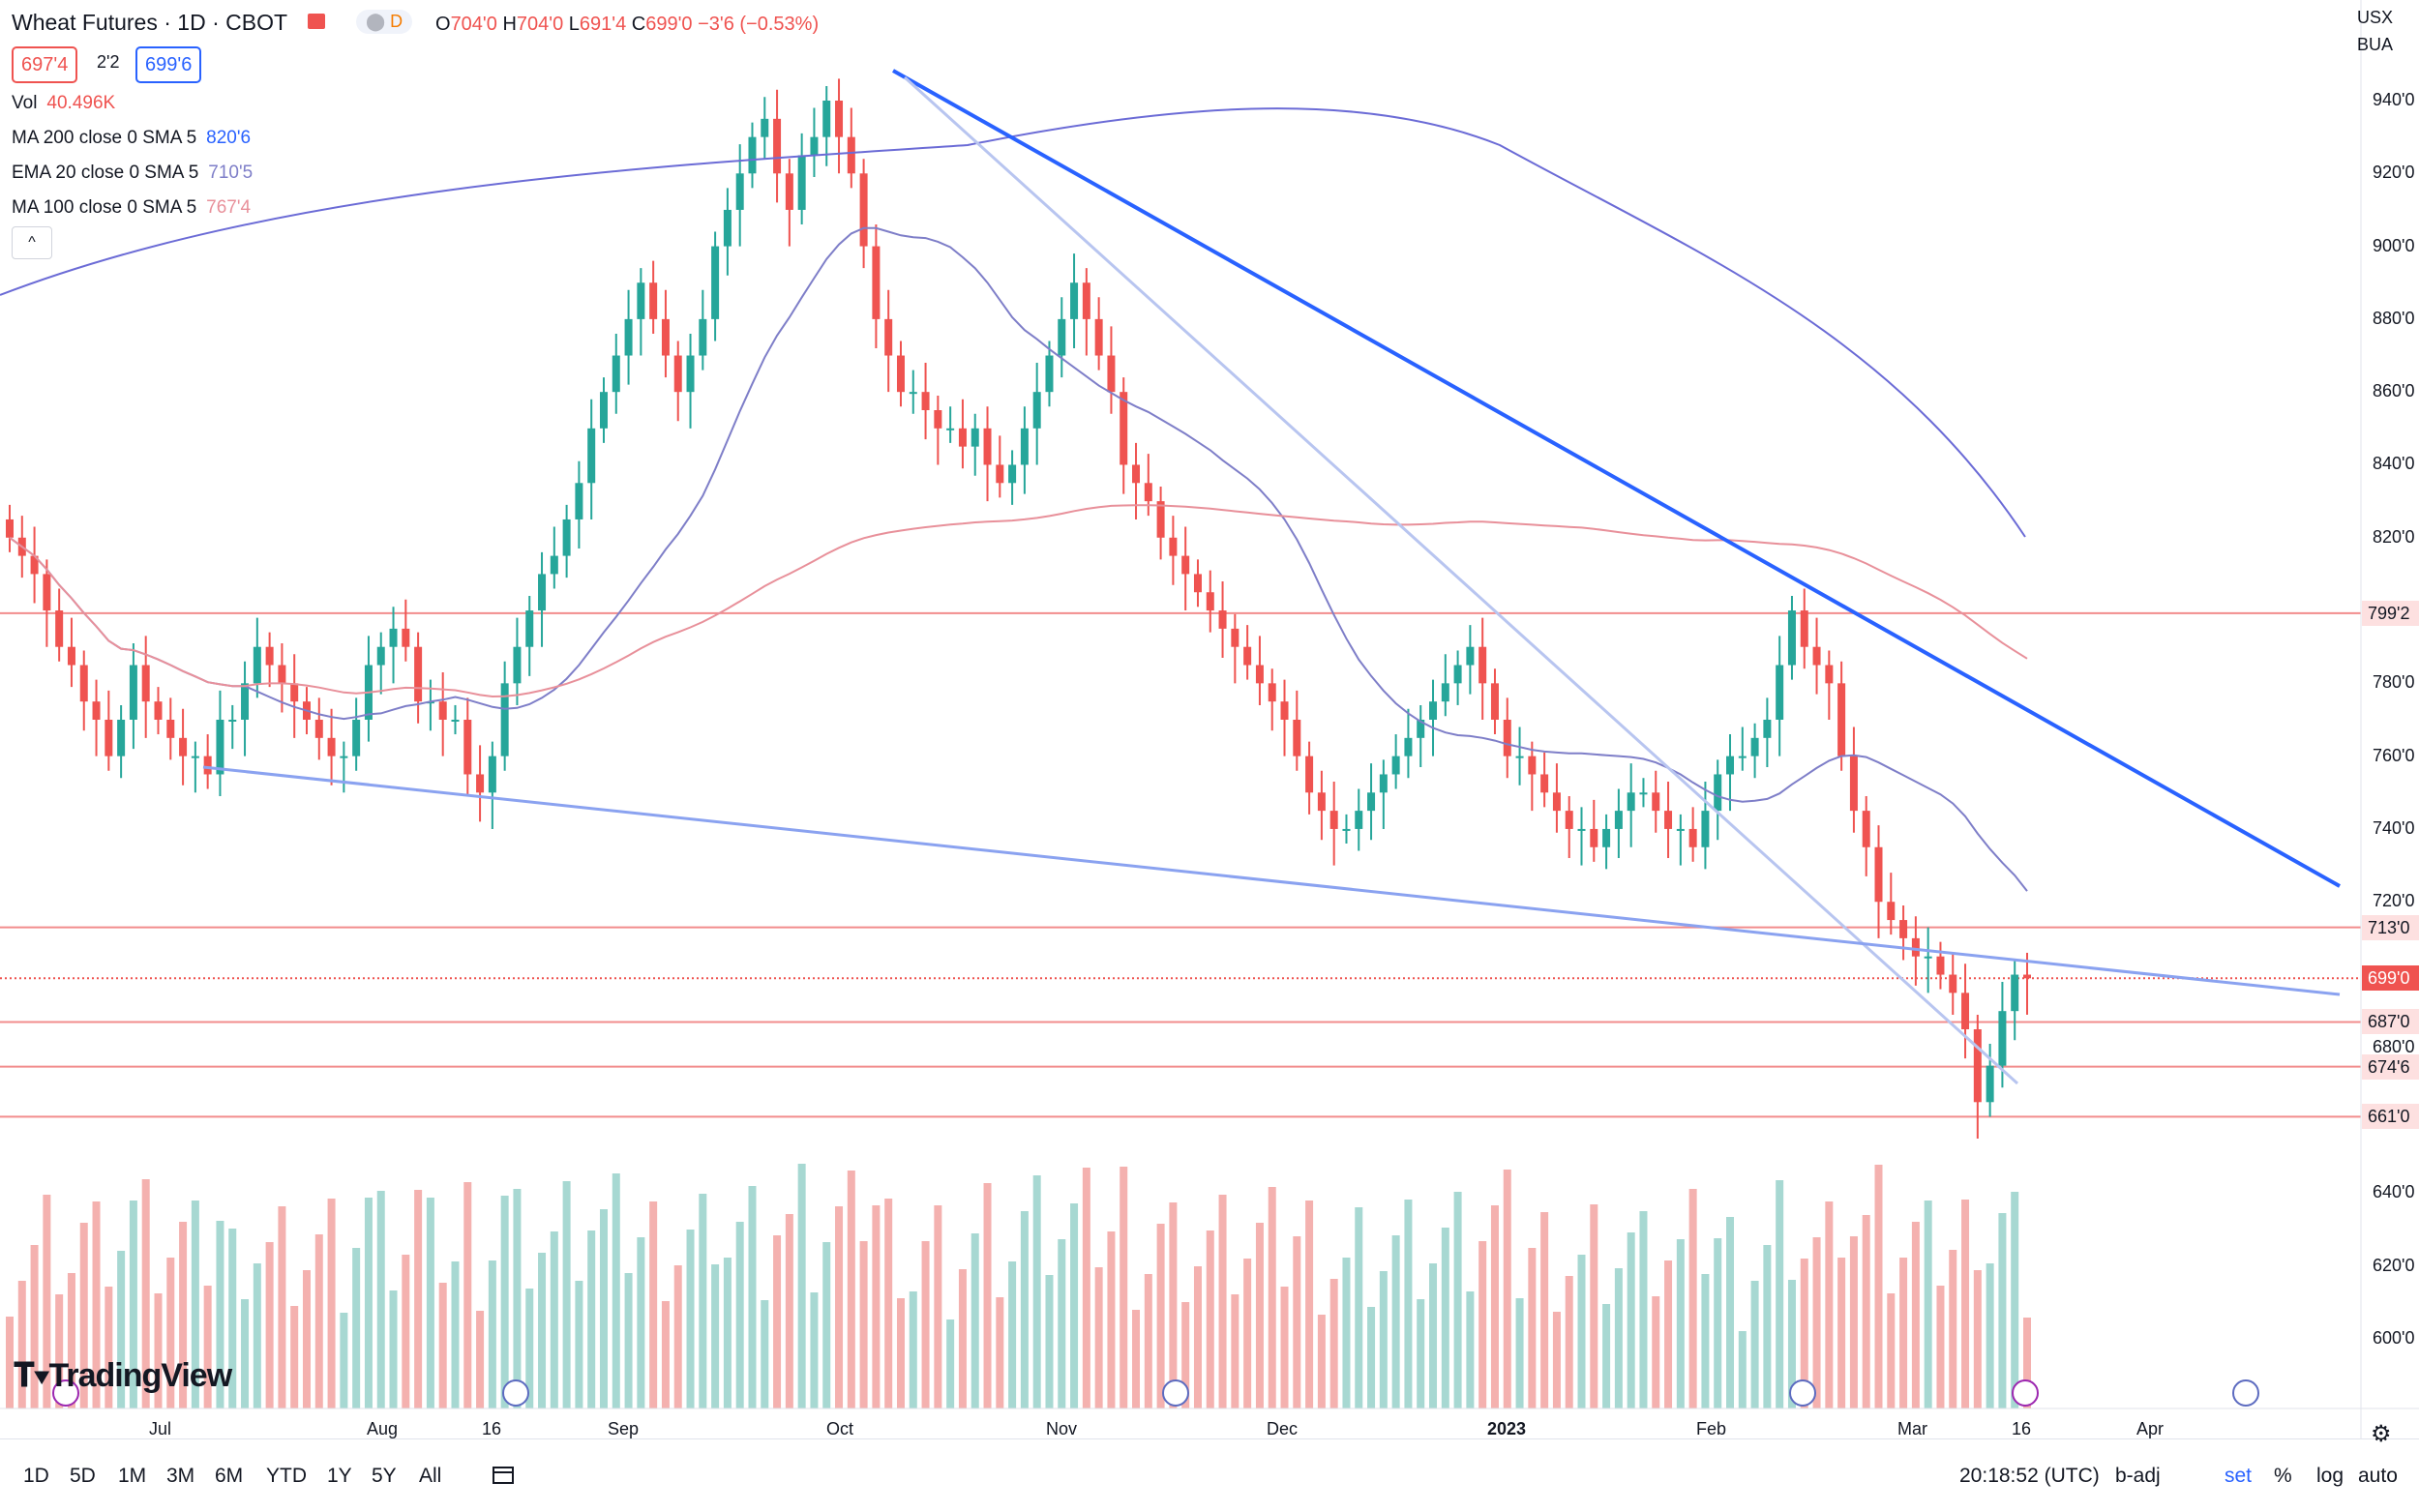  Describe the element at coordinates (36, 1476) in the screenshot. I see `timeframe-1d: 1D` at that location.